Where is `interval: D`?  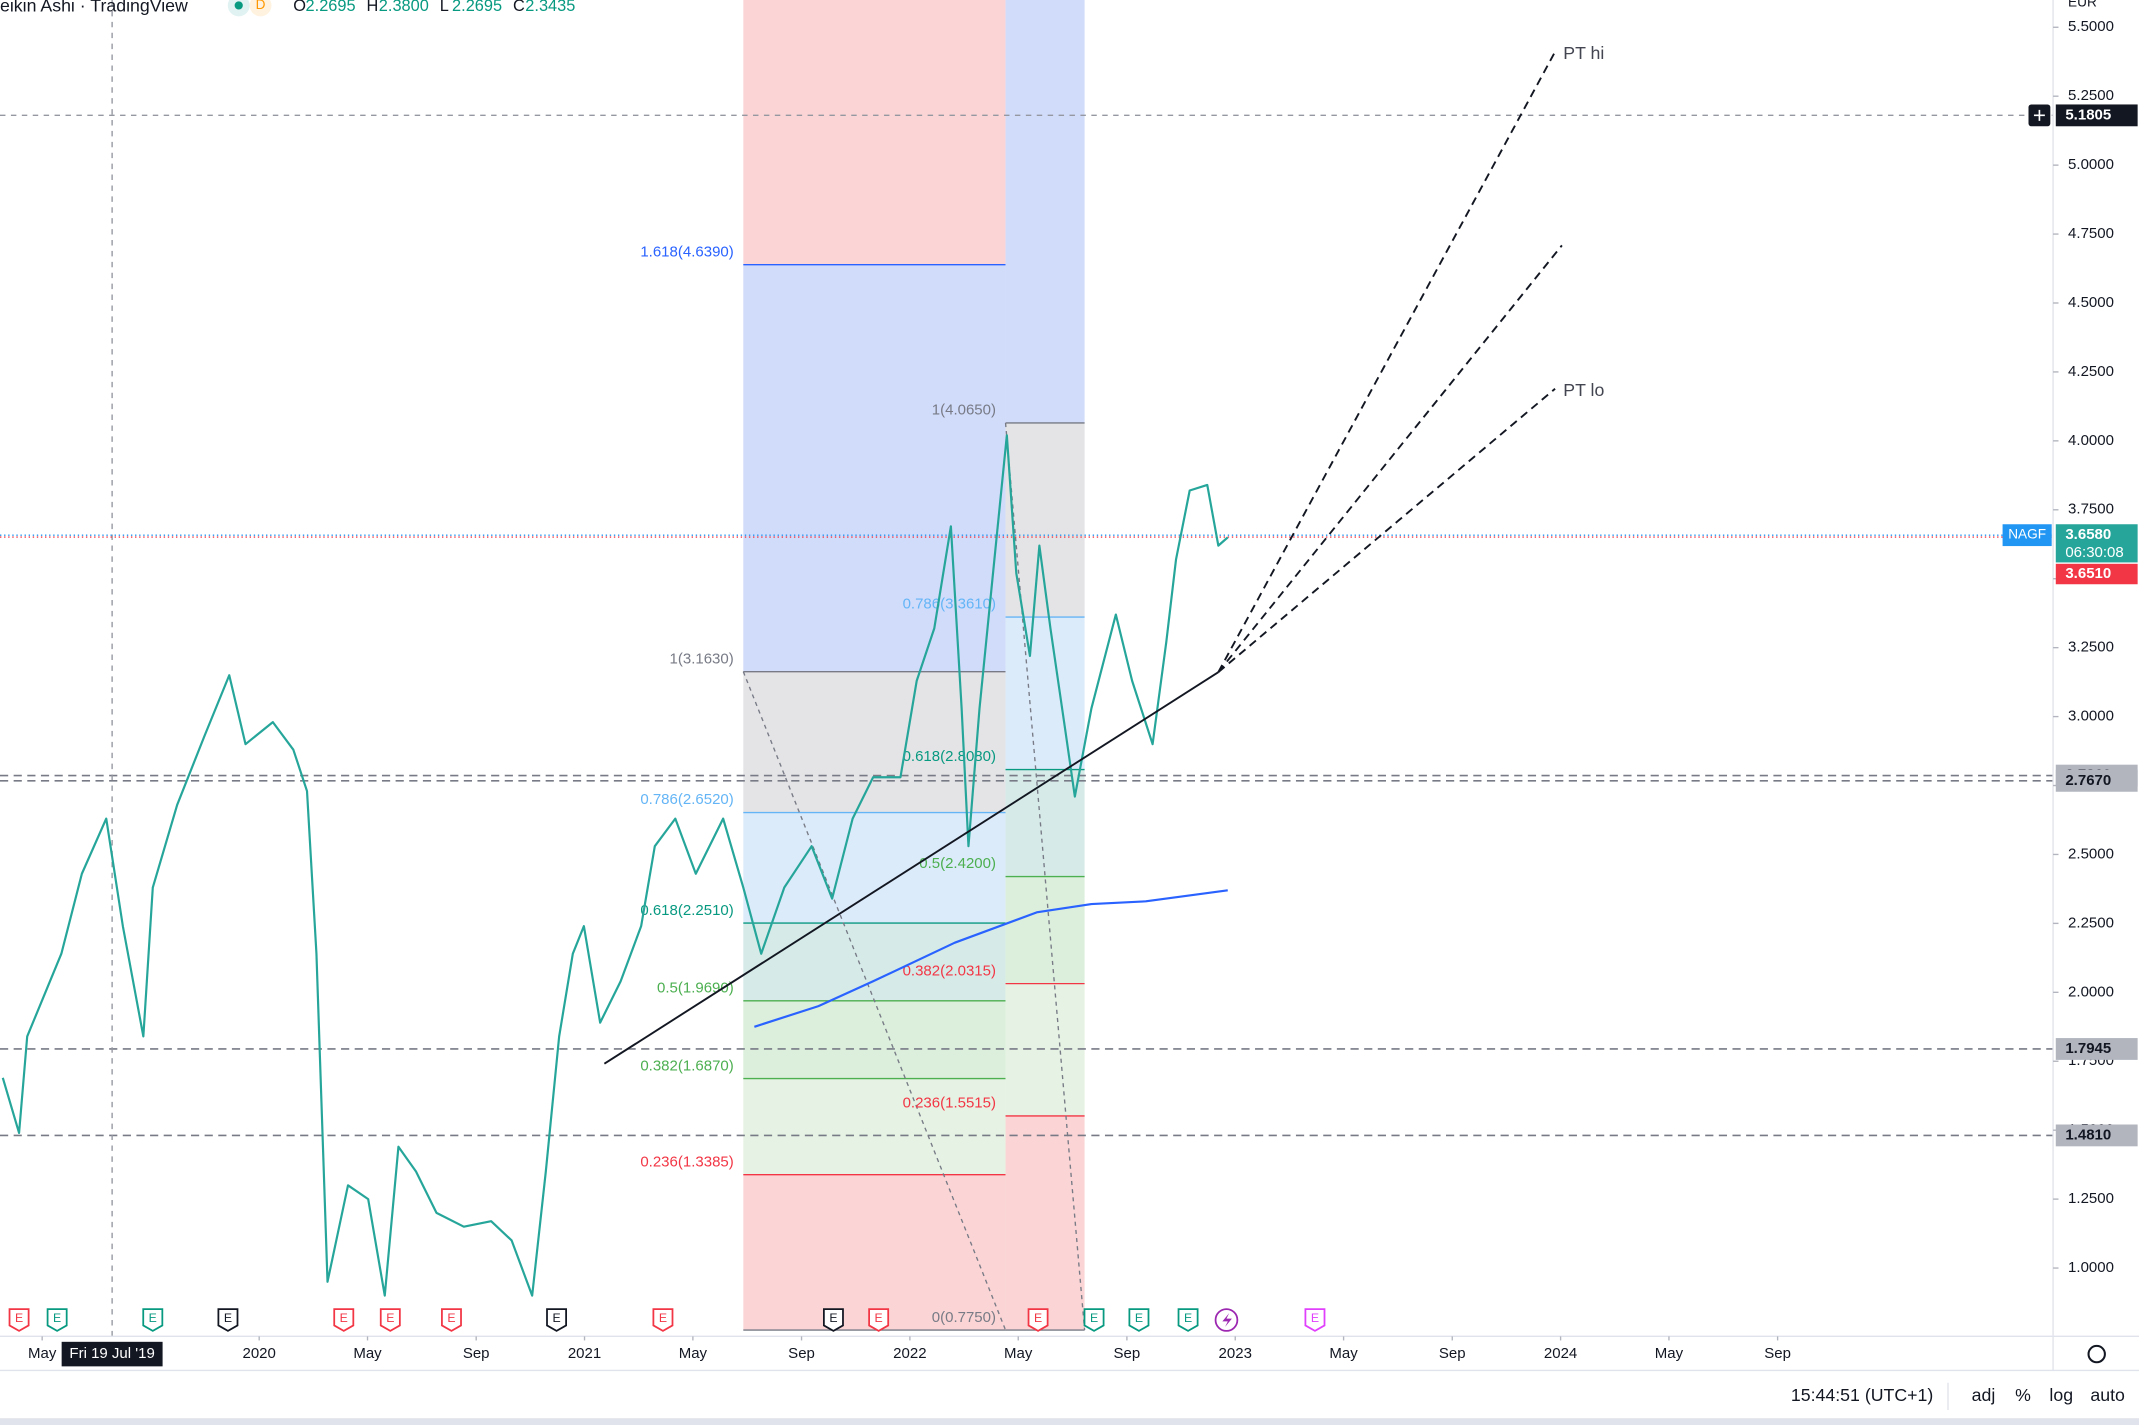
interval: D is located at coordinates (261, 6).